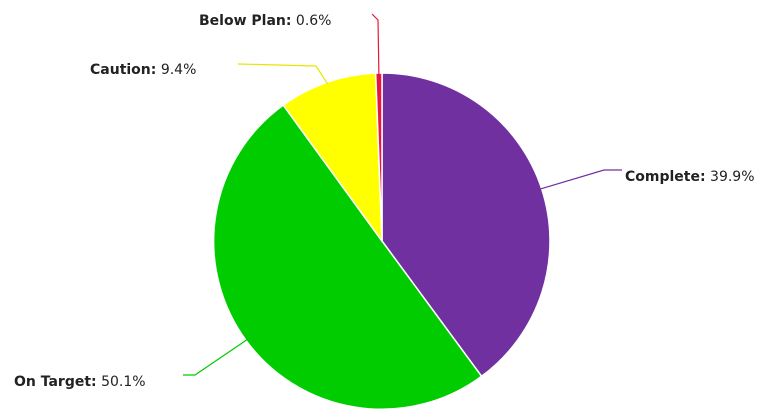 This screenshot has height=409, width=782. I want to click on data-label-complete: Complete: 39.9%, so click(690, 177).